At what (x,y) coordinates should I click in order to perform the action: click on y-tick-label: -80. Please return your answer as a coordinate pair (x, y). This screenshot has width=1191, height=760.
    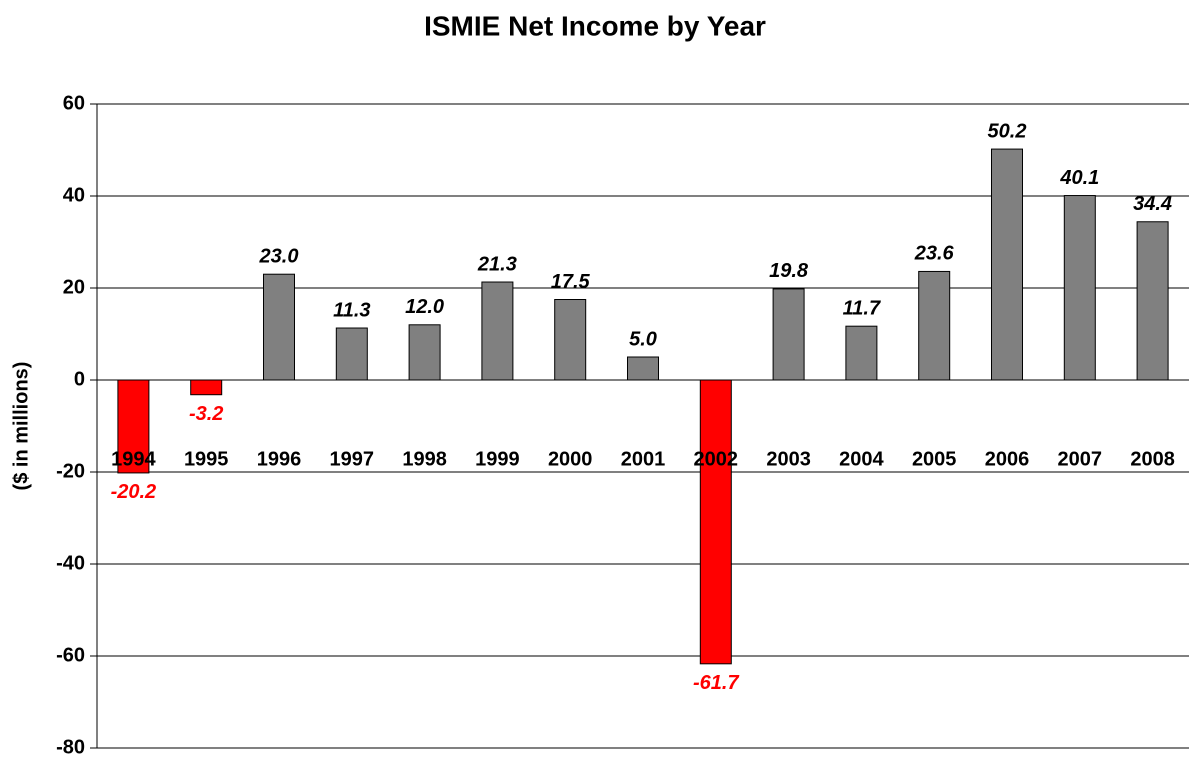
    Looking at the image, I should click on (70, 747).